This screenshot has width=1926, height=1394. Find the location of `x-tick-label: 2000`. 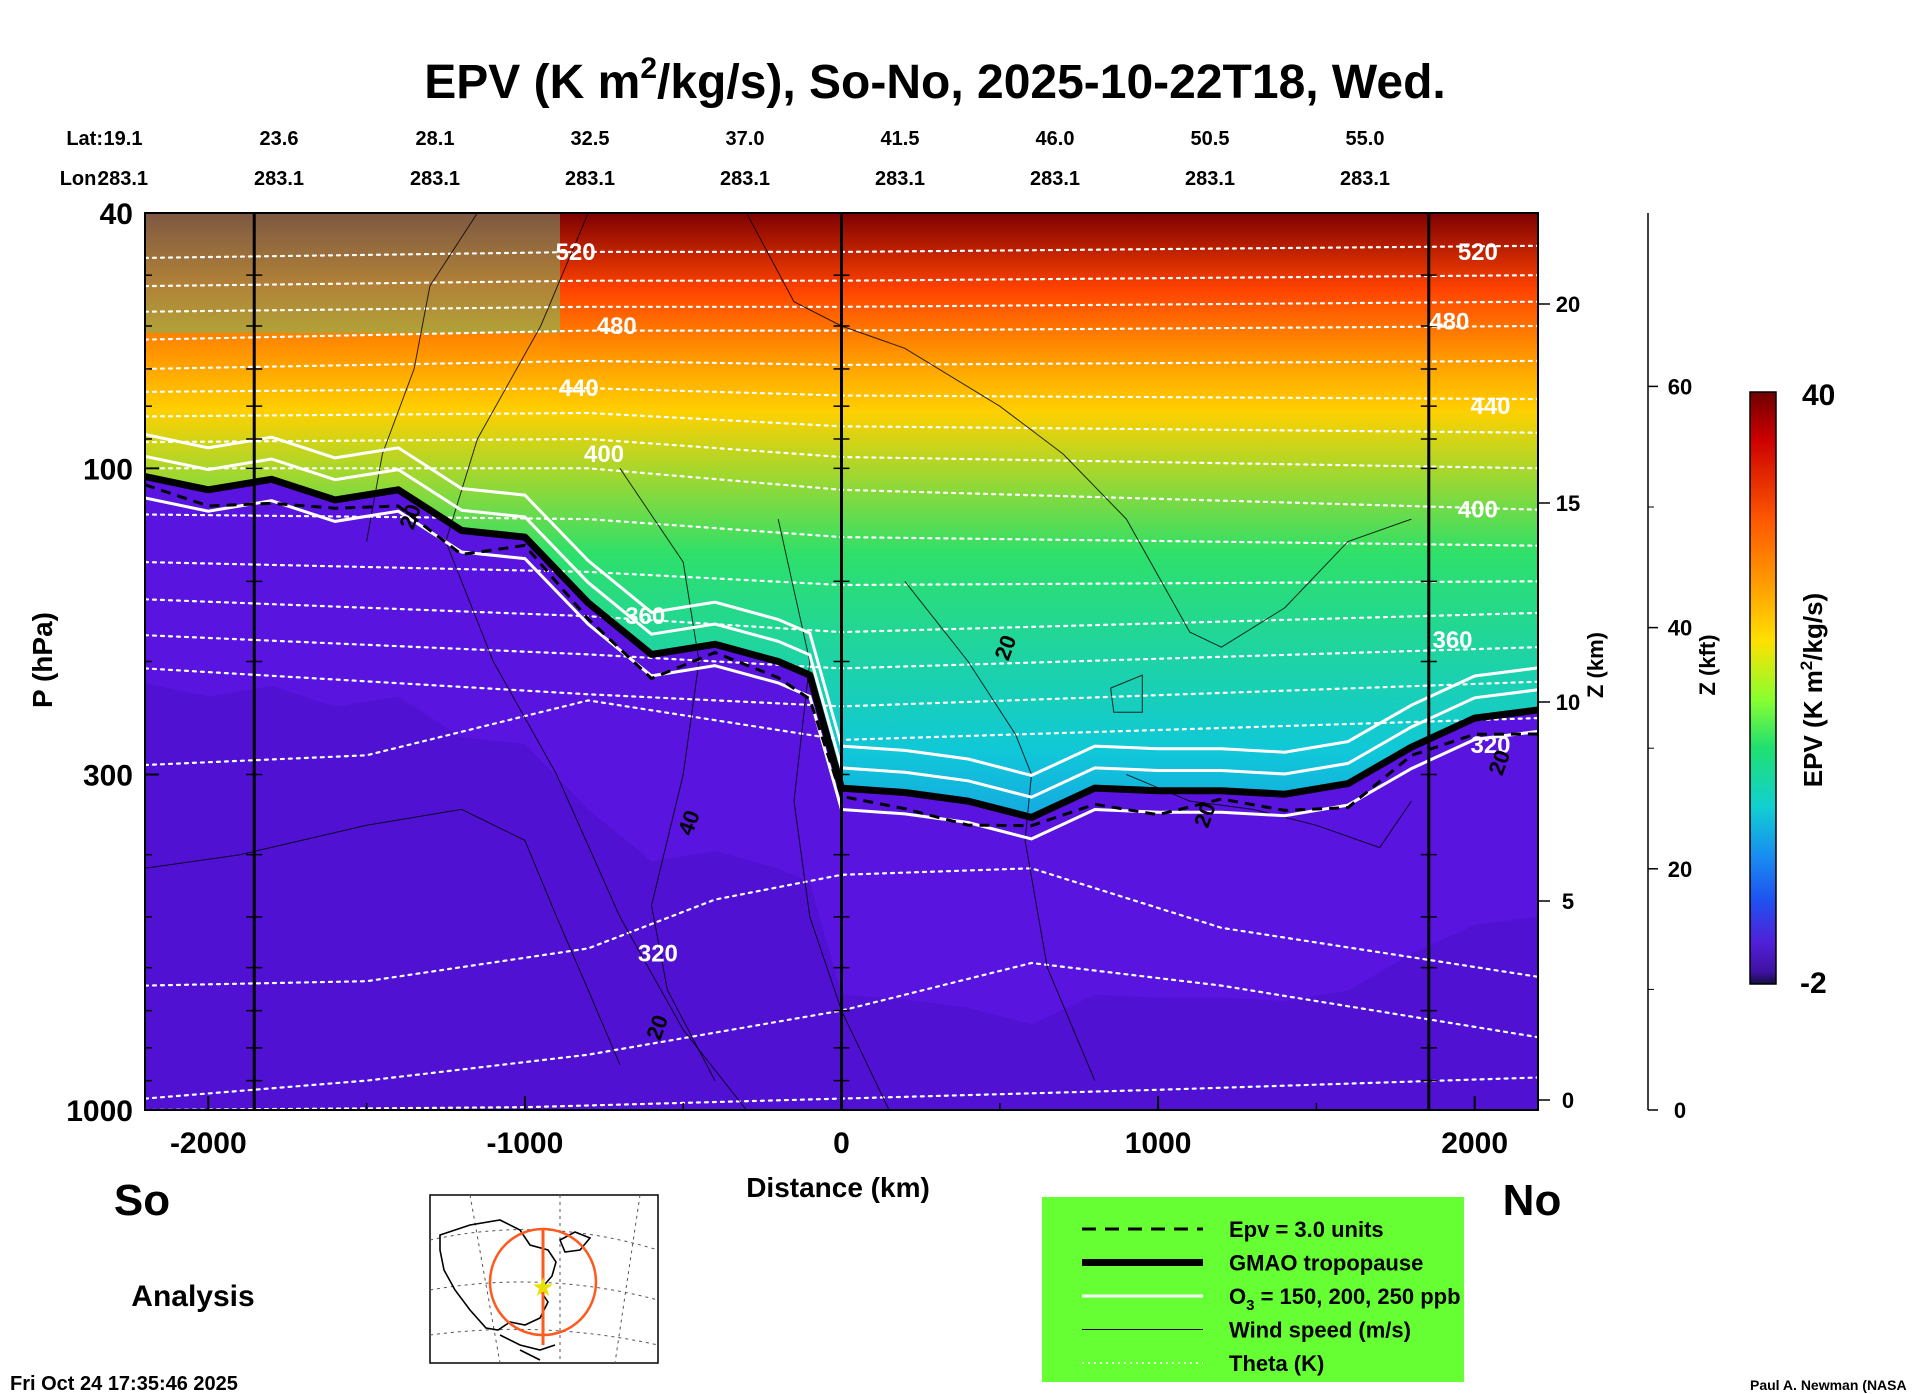

x-tick-label: 2000 is located at coordinates (1474, 1143).